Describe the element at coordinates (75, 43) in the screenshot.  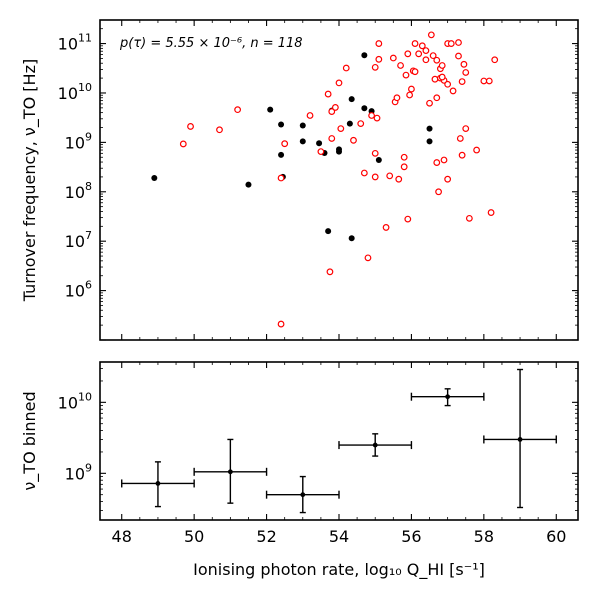
I see `y-tick-label: 10¹¹` at that location.